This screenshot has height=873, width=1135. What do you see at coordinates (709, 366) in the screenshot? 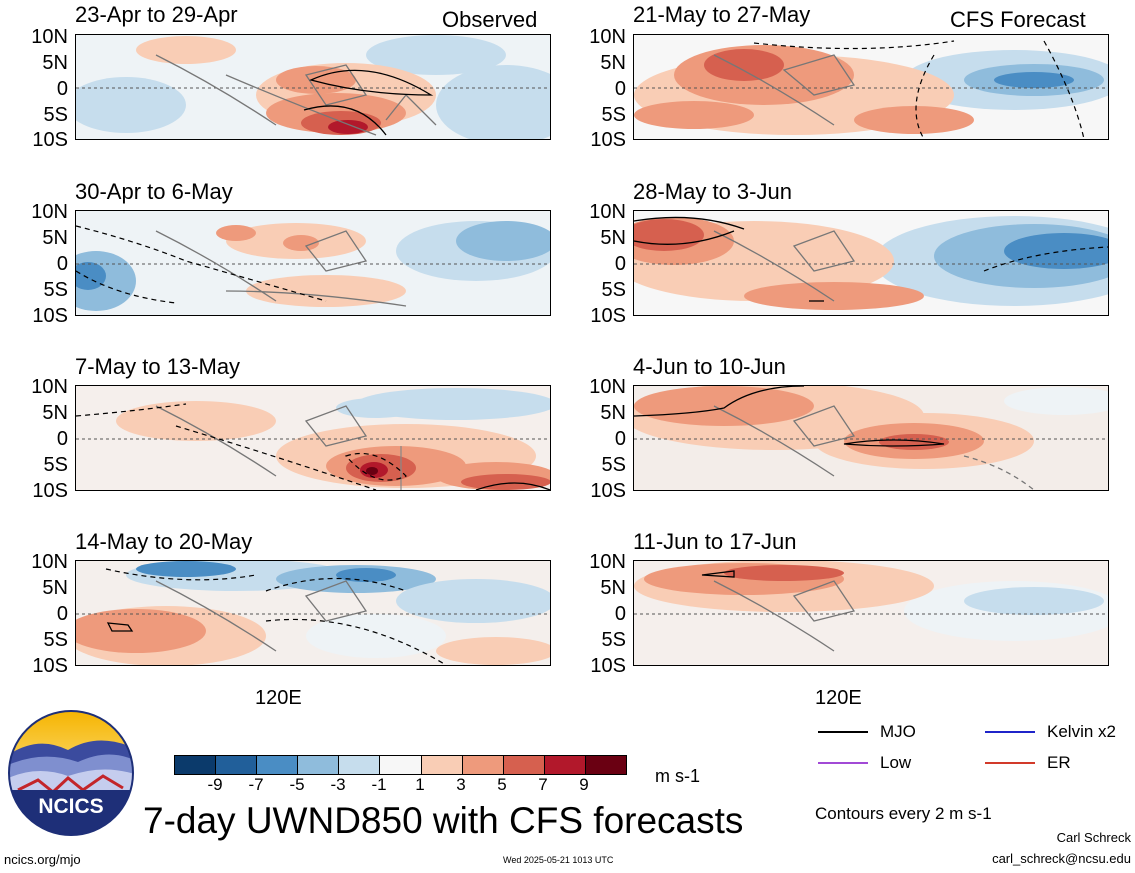
I see `panel-title-7: 4-Jun to 10-Jun` at bounding box center [709, 366].